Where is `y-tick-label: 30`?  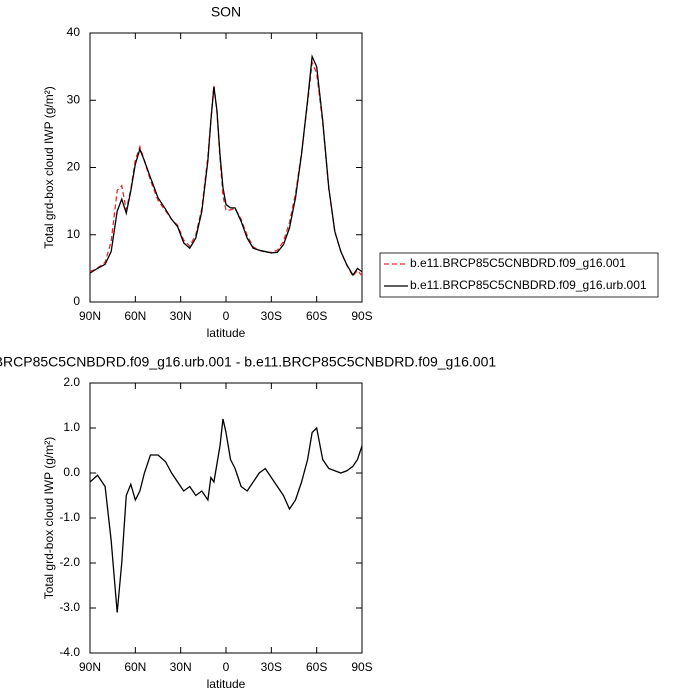 y-tick-label: 30 is located at coordinates (74, 99).